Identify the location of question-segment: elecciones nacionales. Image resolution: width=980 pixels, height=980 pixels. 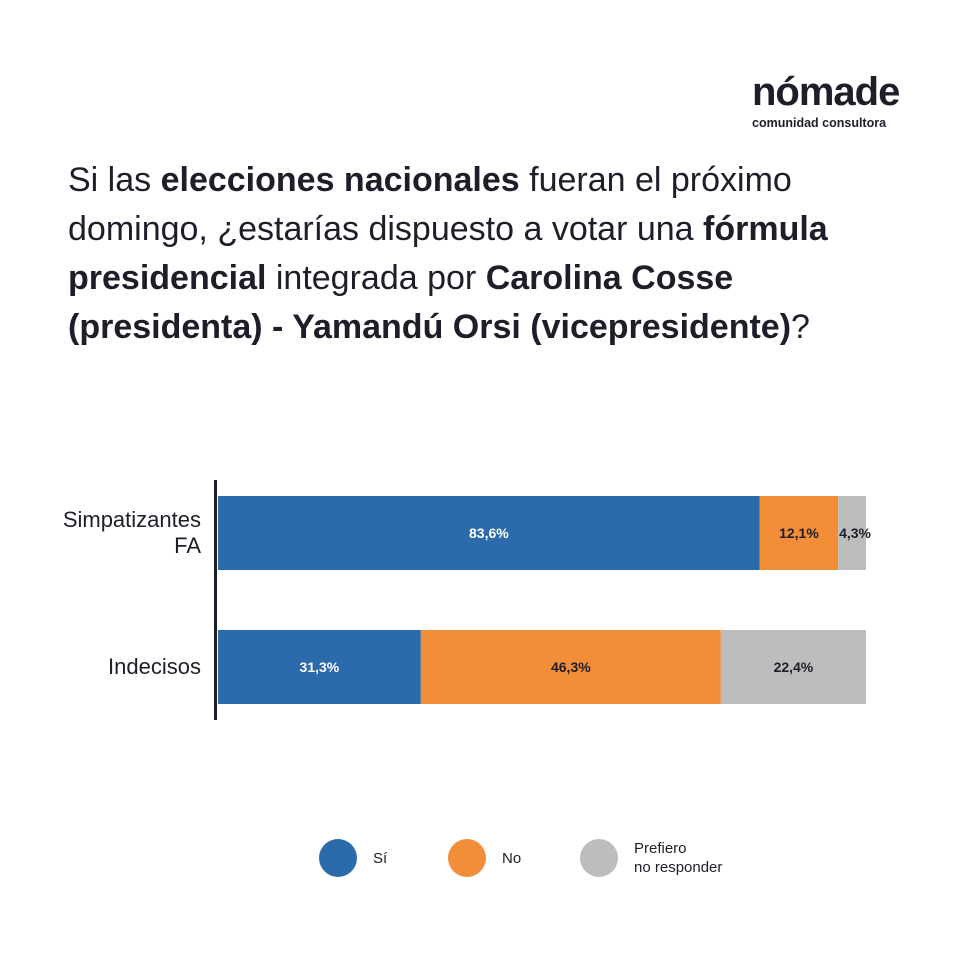
(340, 180).